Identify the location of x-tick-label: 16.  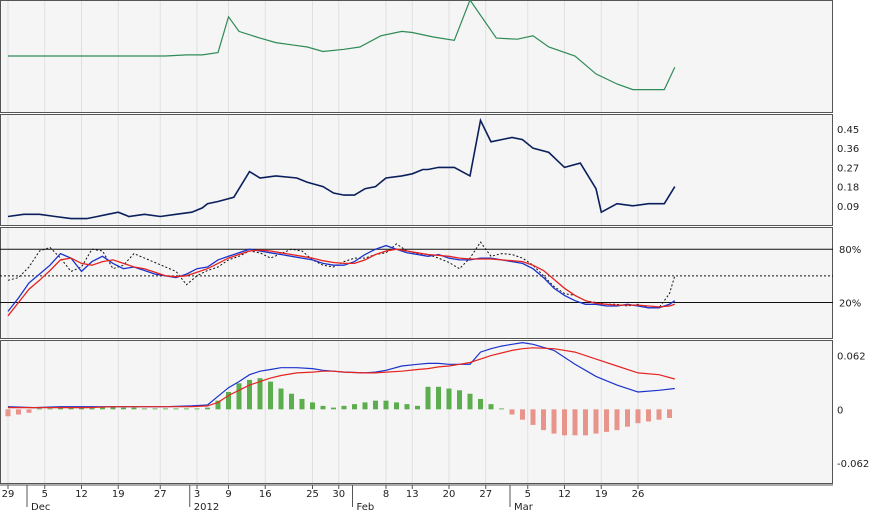
(265, 494).